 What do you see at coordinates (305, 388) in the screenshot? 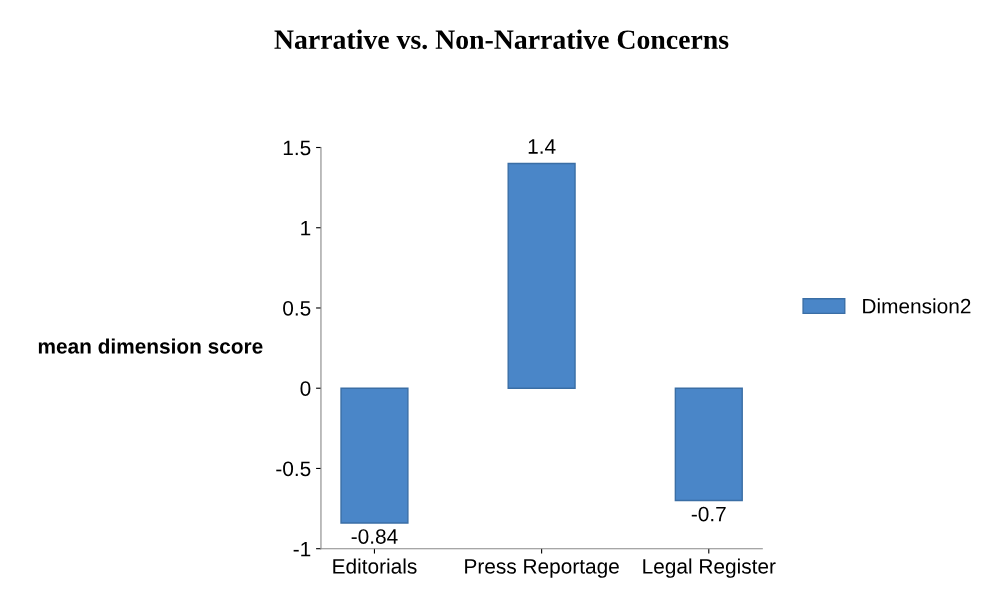
I see `y-tick-label: 0` at bounding box center [305, 388].